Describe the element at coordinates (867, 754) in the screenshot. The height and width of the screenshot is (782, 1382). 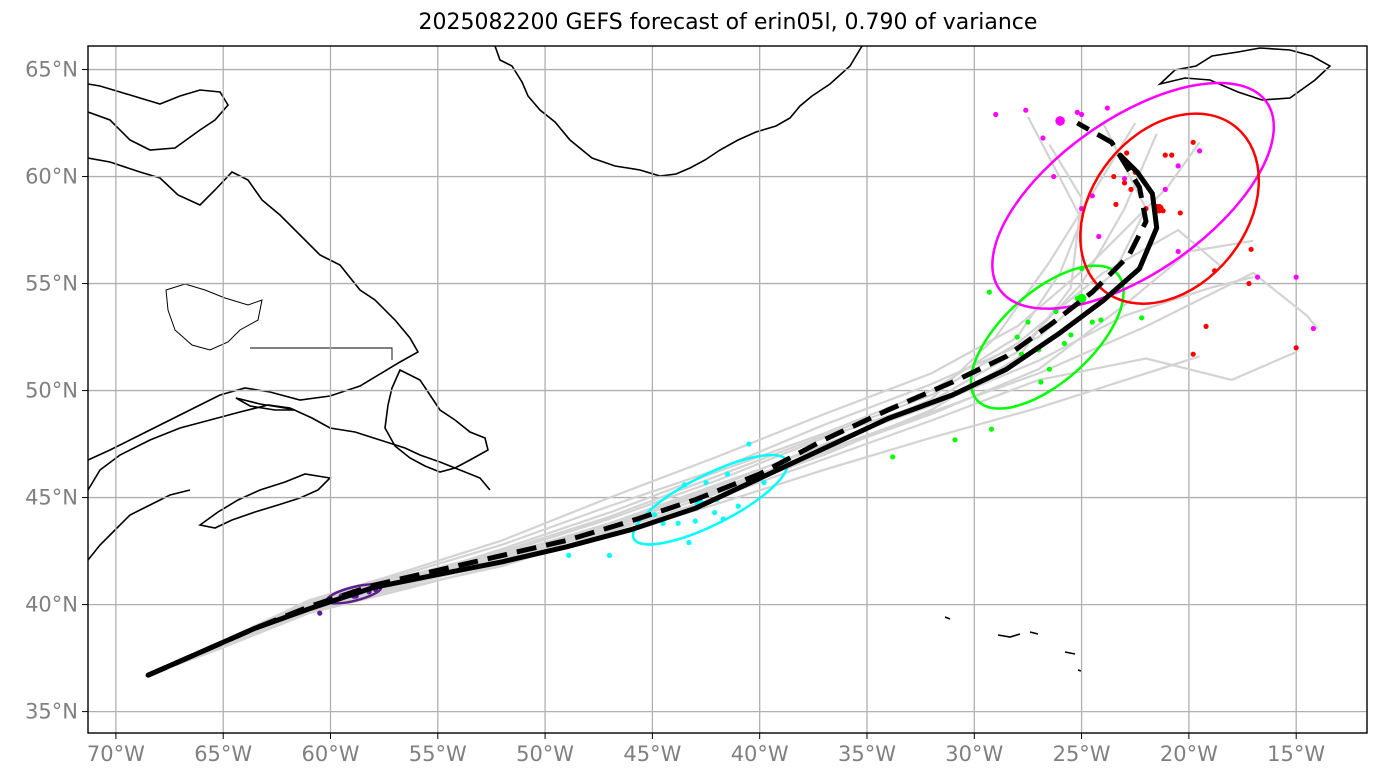
I see `lon-tick-label: 35°W` at that location.